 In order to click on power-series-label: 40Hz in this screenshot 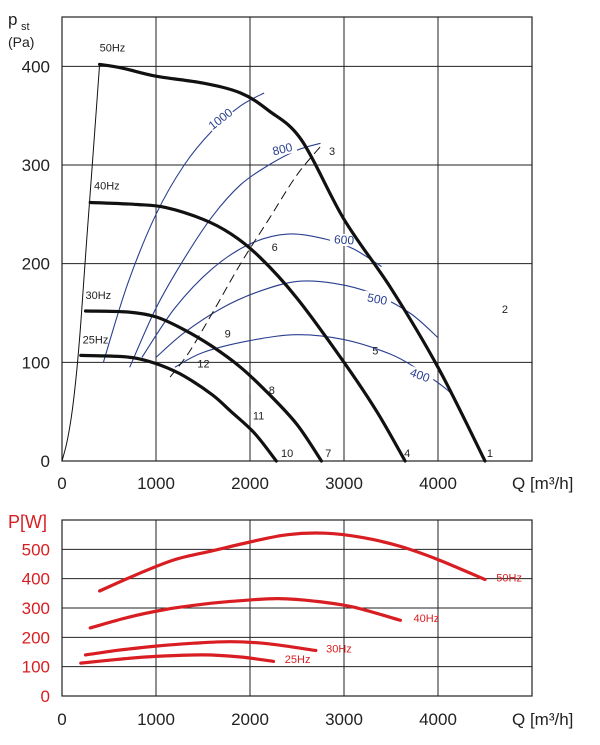, I will do `click(427, 619)`.